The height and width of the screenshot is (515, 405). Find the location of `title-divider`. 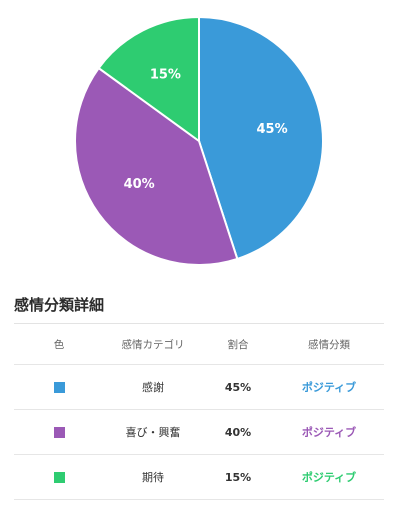

title-divider is located at coordinates (199, 323).